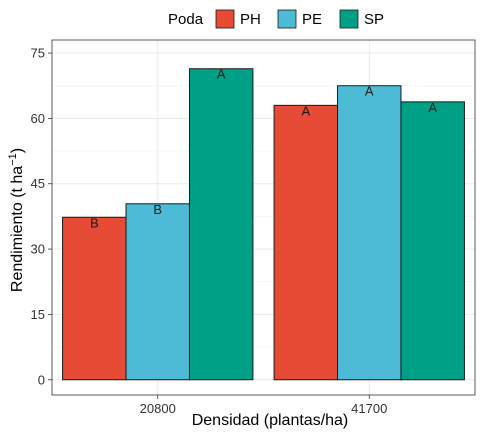 This screenshot has width=490, height=437. I want to click on y-axis-title: Rendimiento (t ha−1), so click(16, 220).